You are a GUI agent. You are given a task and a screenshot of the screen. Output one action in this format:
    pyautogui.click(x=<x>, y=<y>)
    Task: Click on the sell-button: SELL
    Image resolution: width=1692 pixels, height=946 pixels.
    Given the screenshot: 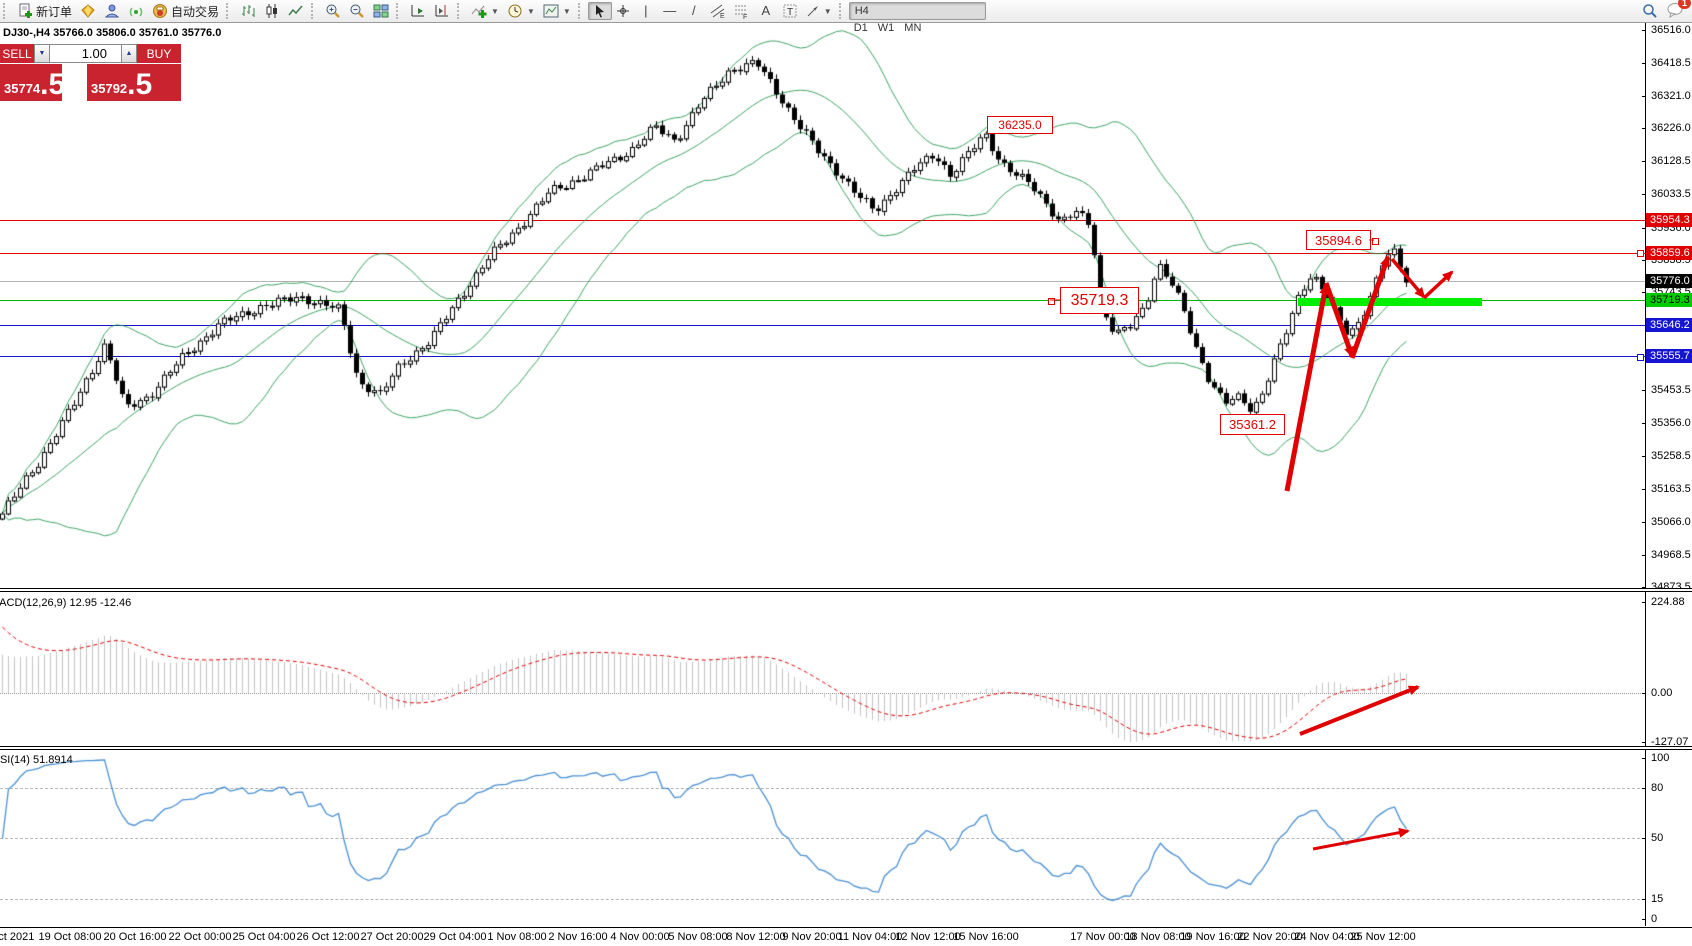 What is the action you would take?
    pyautogui.click(x=17, y=53)
    